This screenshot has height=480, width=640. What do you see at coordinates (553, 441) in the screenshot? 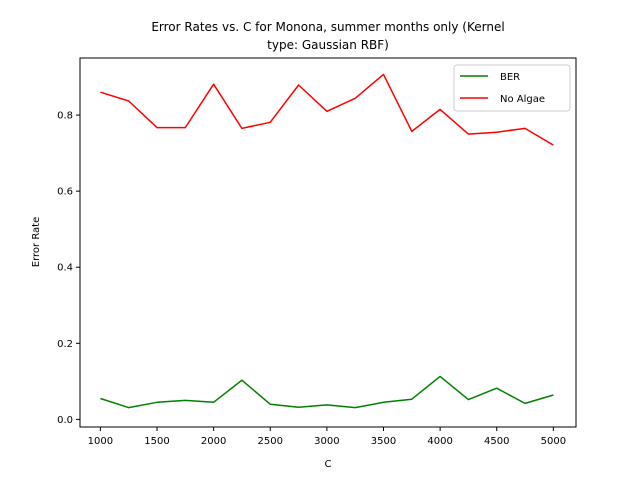
I see `x-tick-label: 5000` at bounding box center [553, 441].